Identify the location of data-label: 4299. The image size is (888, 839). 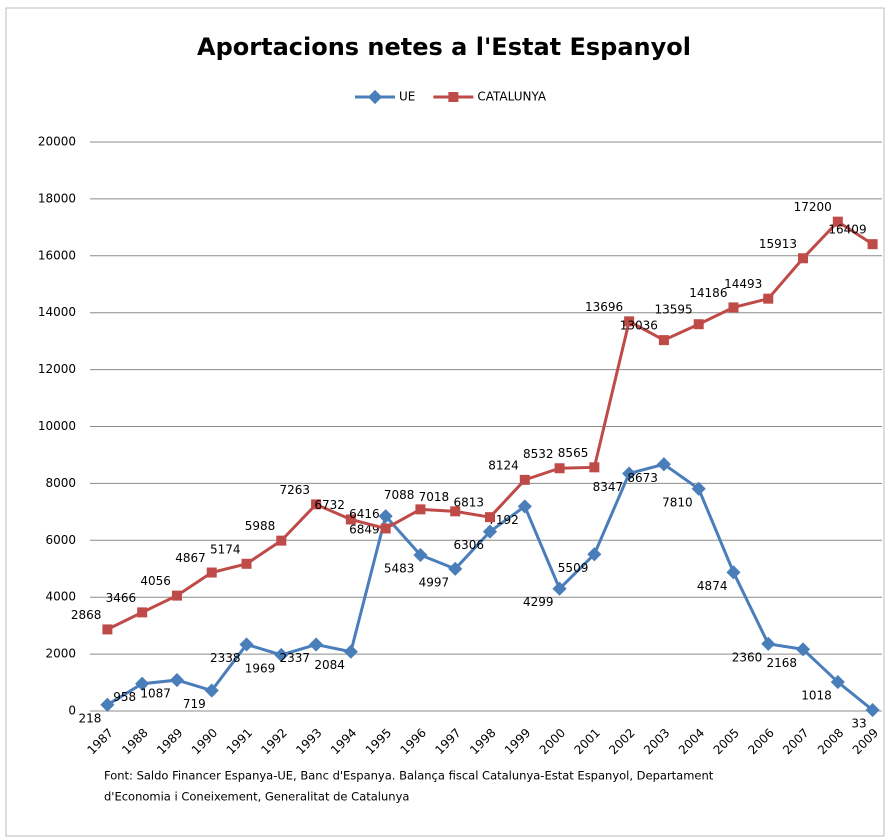
(538, 602).